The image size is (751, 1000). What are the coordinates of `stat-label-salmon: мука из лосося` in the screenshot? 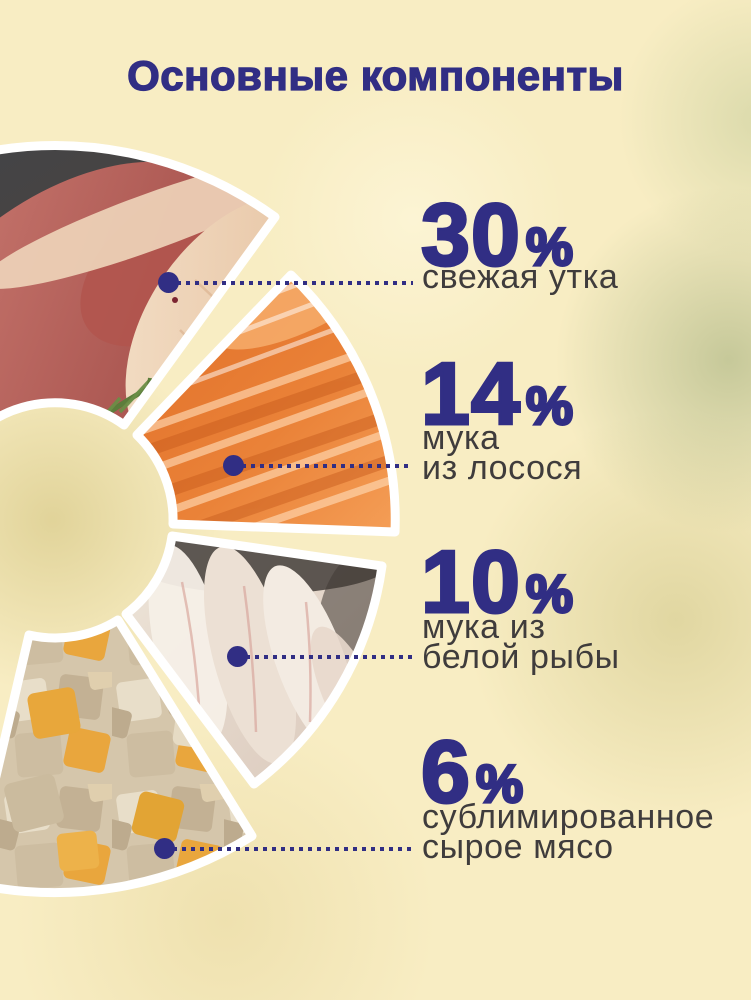 It's located at (502, 453).